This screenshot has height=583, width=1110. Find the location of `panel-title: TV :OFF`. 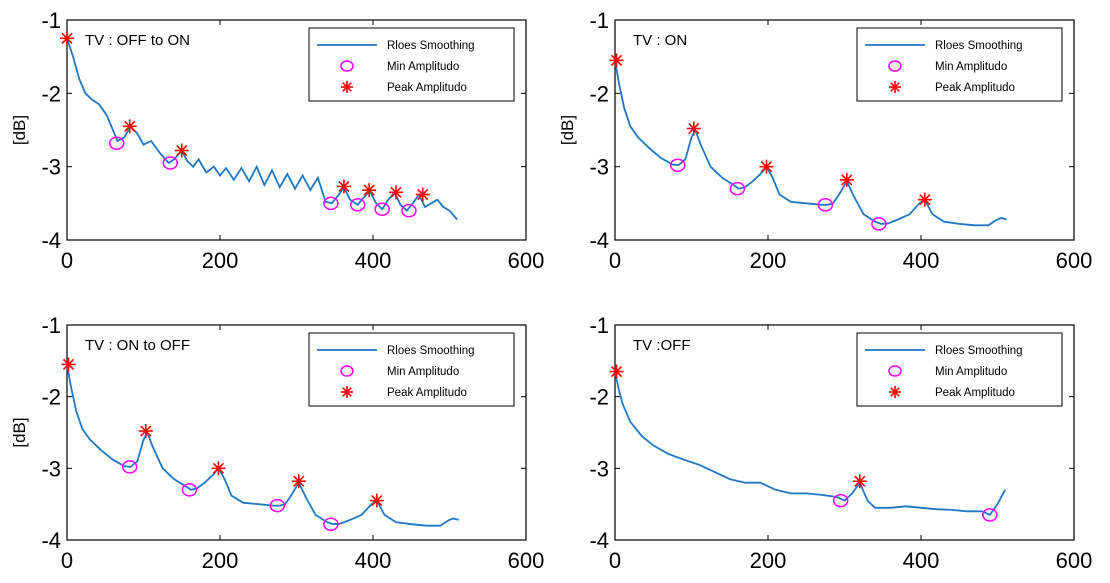

panel-title: TV :OFF is located at coordinates (662, 345).